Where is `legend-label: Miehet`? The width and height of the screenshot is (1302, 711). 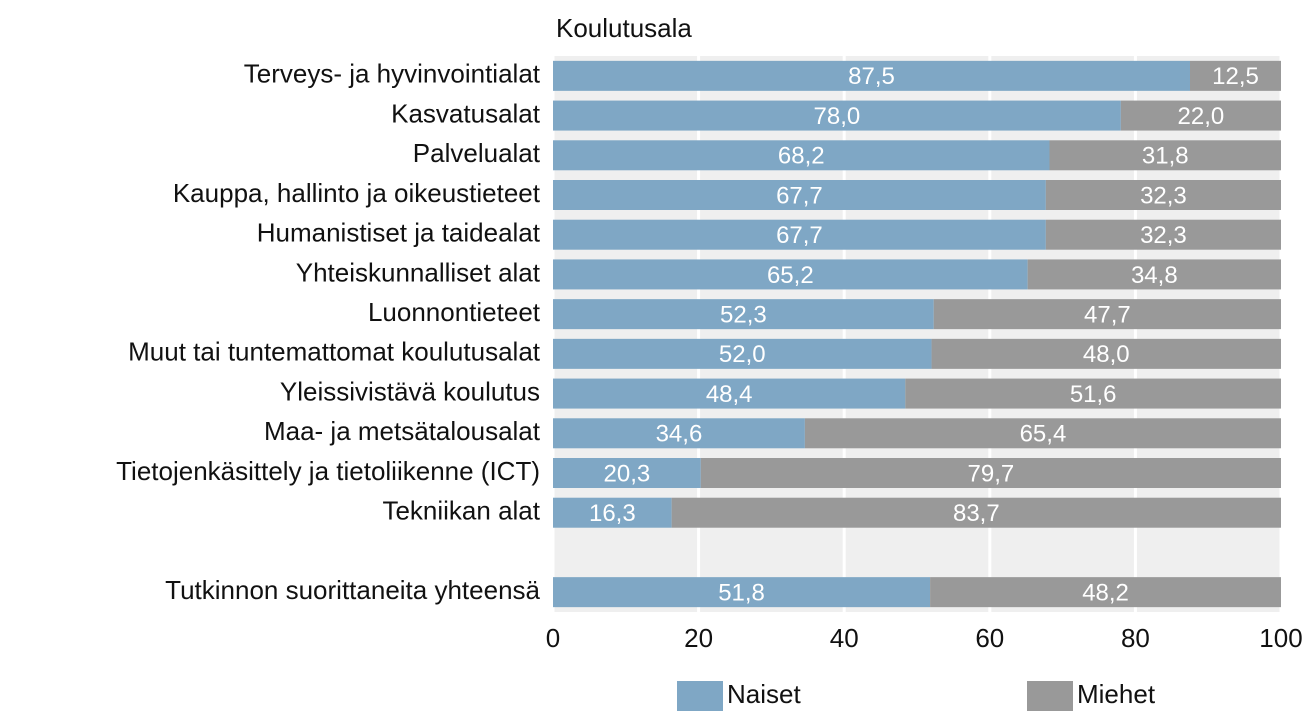
legend-label: Miehet is located at coordinates (1116, 694).